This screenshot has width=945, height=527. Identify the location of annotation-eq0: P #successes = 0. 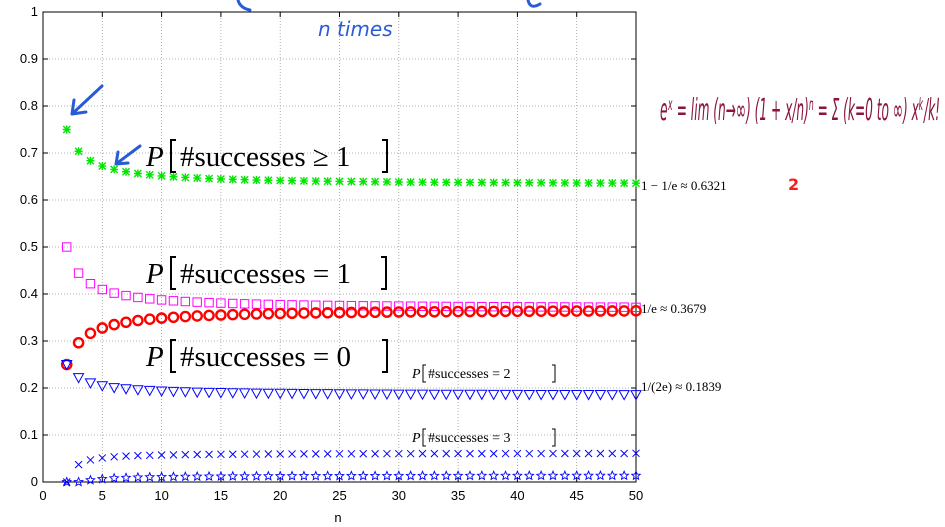
(266, 356).